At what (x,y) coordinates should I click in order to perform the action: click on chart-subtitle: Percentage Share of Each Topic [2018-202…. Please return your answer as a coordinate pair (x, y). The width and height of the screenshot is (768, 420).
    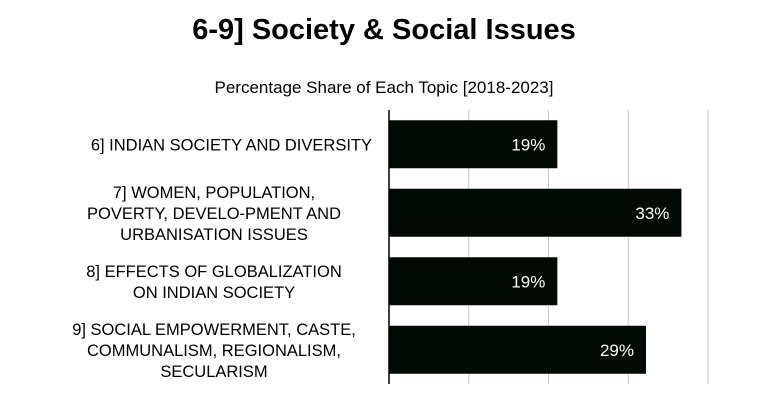
    Looking at the image, I should click on (384, 87).